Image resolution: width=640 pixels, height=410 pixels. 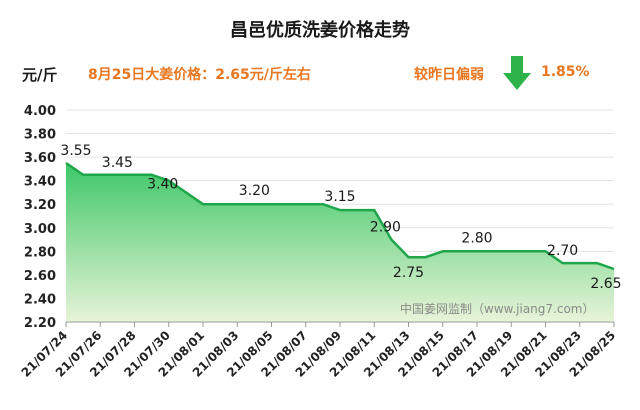 What do you see at coordinates (40, 323) in the screenshot?
I see `y-tick-label: 2.20` at bounding box center [40, 323].